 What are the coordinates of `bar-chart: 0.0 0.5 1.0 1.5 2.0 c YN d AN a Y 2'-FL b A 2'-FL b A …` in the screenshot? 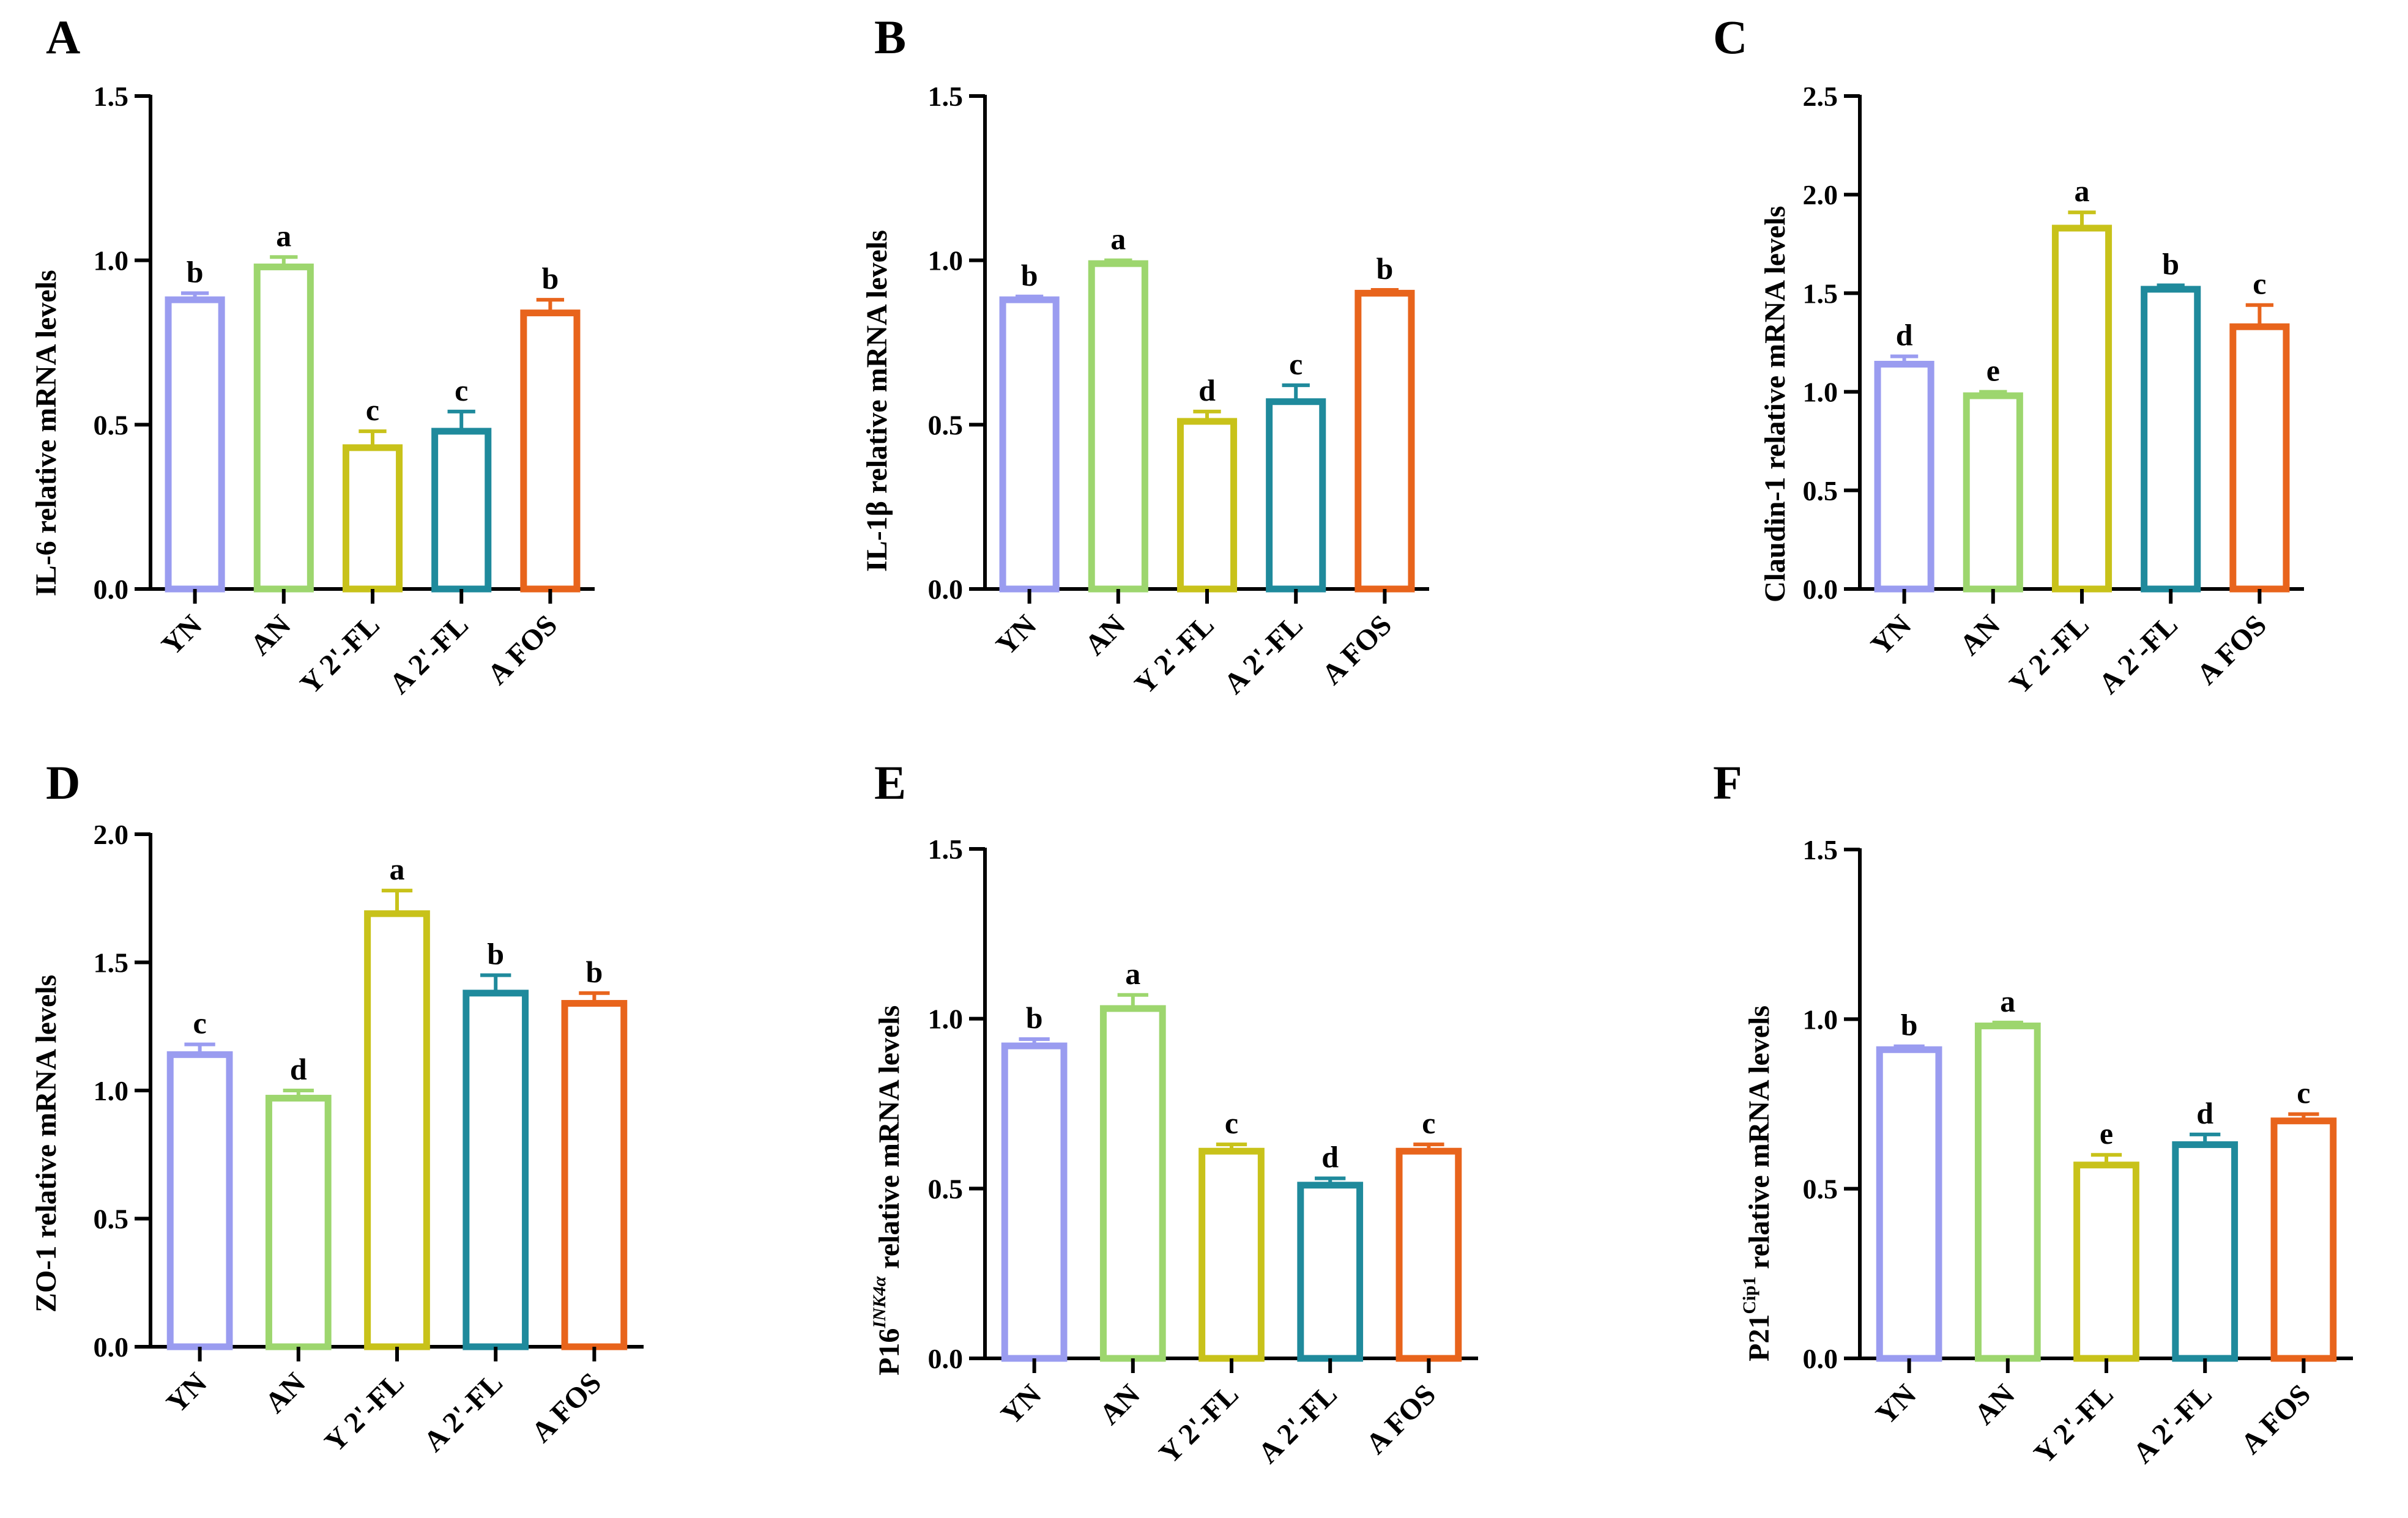 It's located at (369, 1139).